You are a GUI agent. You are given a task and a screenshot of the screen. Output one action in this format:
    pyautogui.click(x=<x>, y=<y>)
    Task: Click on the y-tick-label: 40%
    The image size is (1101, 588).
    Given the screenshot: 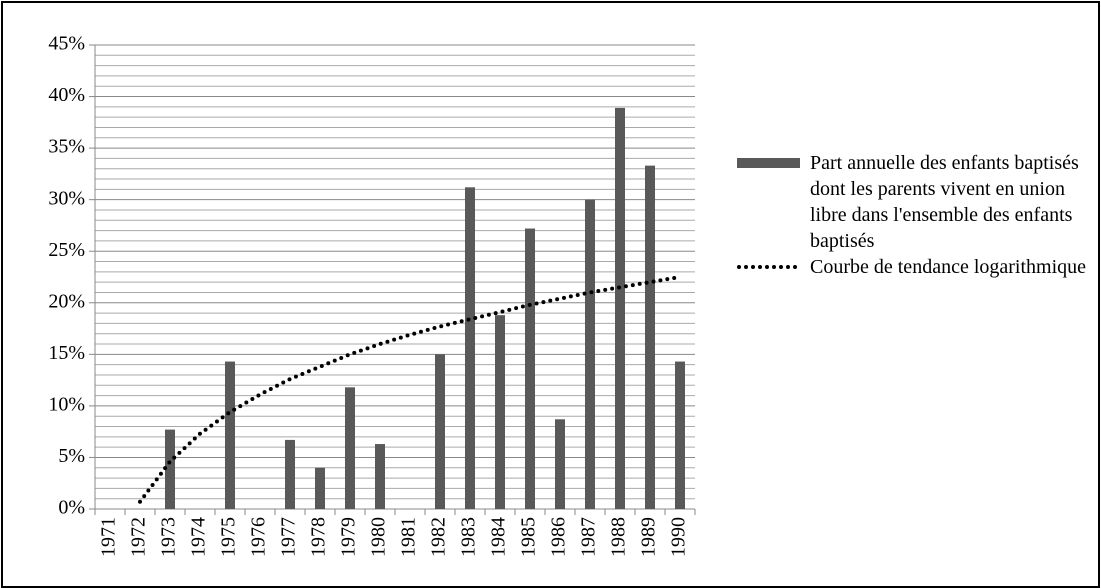 What is the action you would take?
    pyautogui.click(x=66, y=95)
    